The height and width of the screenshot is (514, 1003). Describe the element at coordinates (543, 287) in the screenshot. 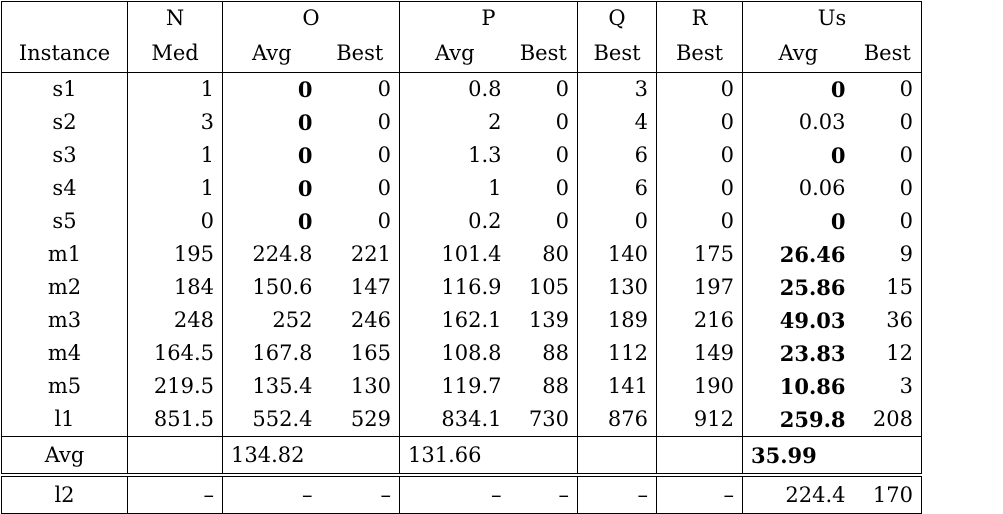

I see `cell-p-best: 105` at that location.